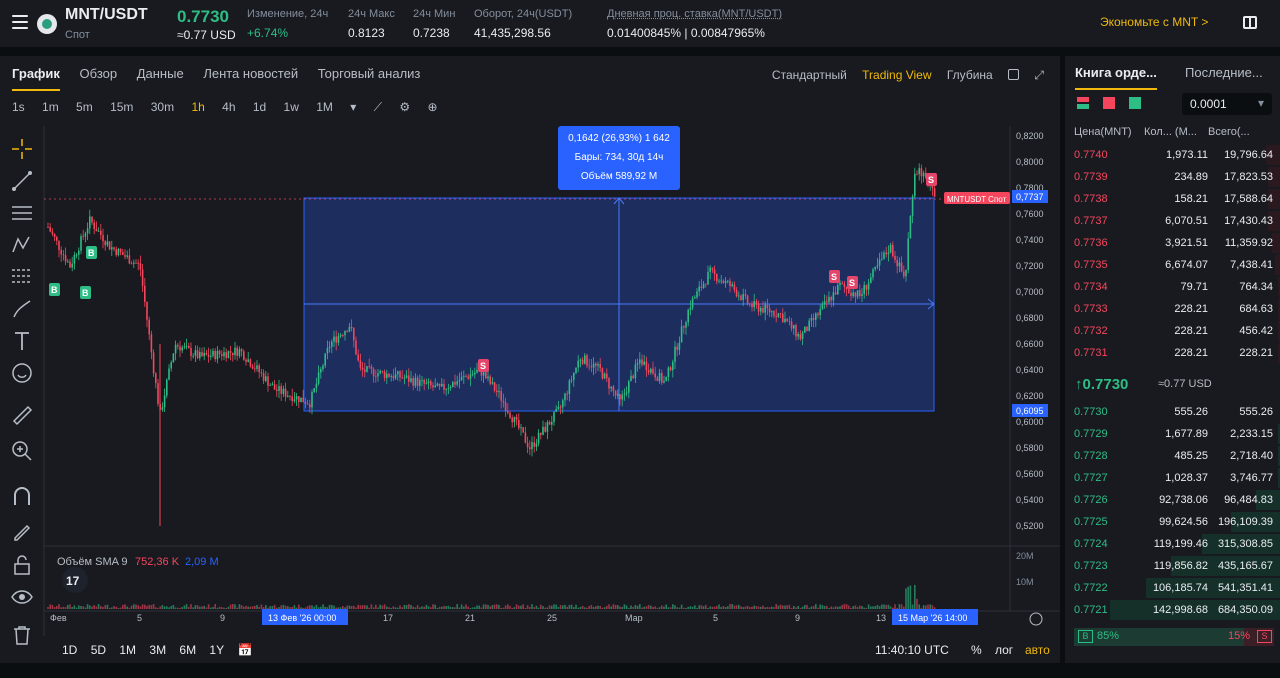  Describe the element at coordinates (22, 309) in the screenshot. I see `brush-icon` at that location.